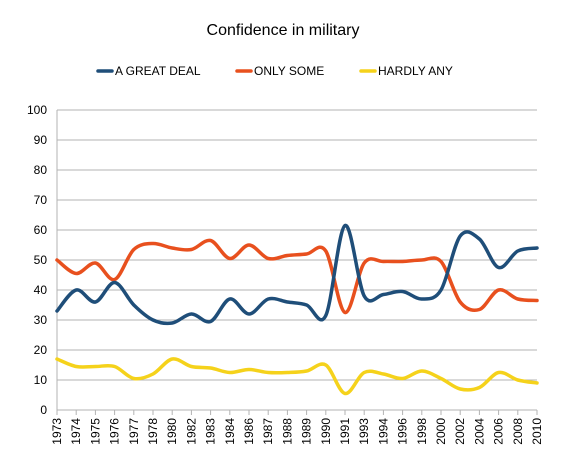 This screenshot has width=568, height=474. I want to click on x-tick-label: 1996, so click(403, 431).